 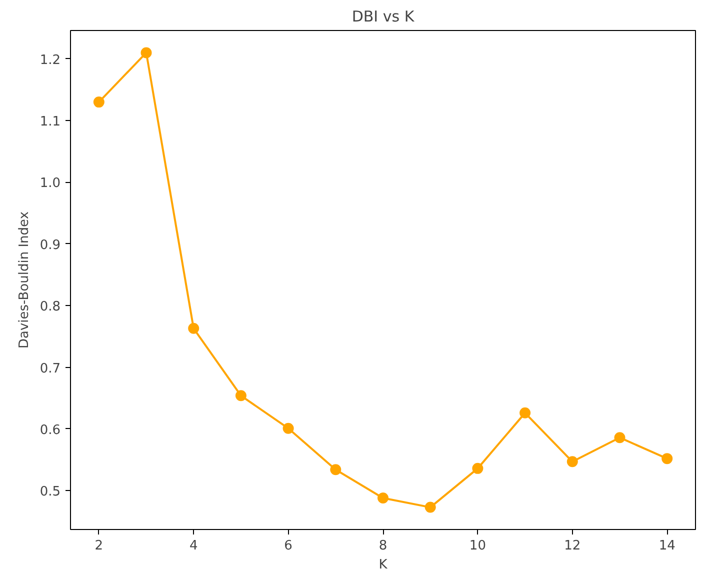 What do you see at coordinates (477, 546) in the screenshot?
I see `x-tick-label: 10` at bounding box center [477, 546].